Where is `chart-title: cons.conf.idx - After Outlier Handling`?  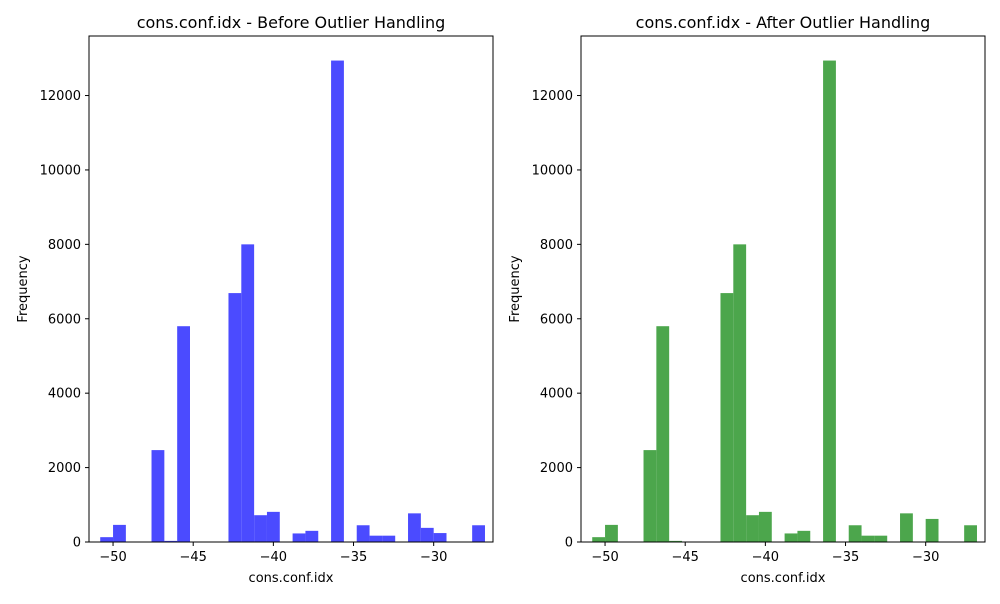 chart-title: cons.conf.idx - After Outlier Handling is located at coordinates (783, 22).